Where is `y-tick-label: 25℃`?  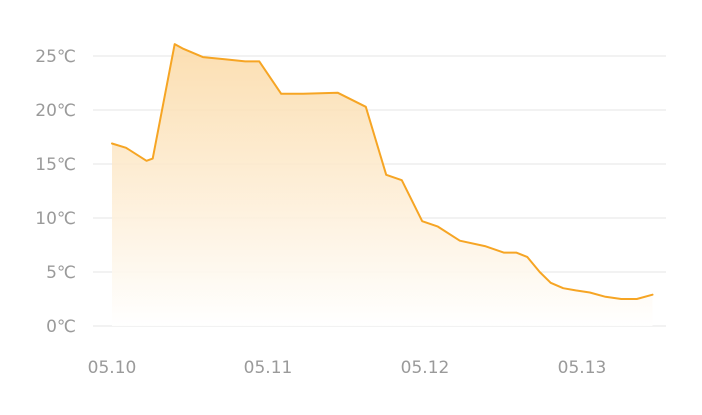 y-tick-label: 25℃ is located at coordinates (55, 57).